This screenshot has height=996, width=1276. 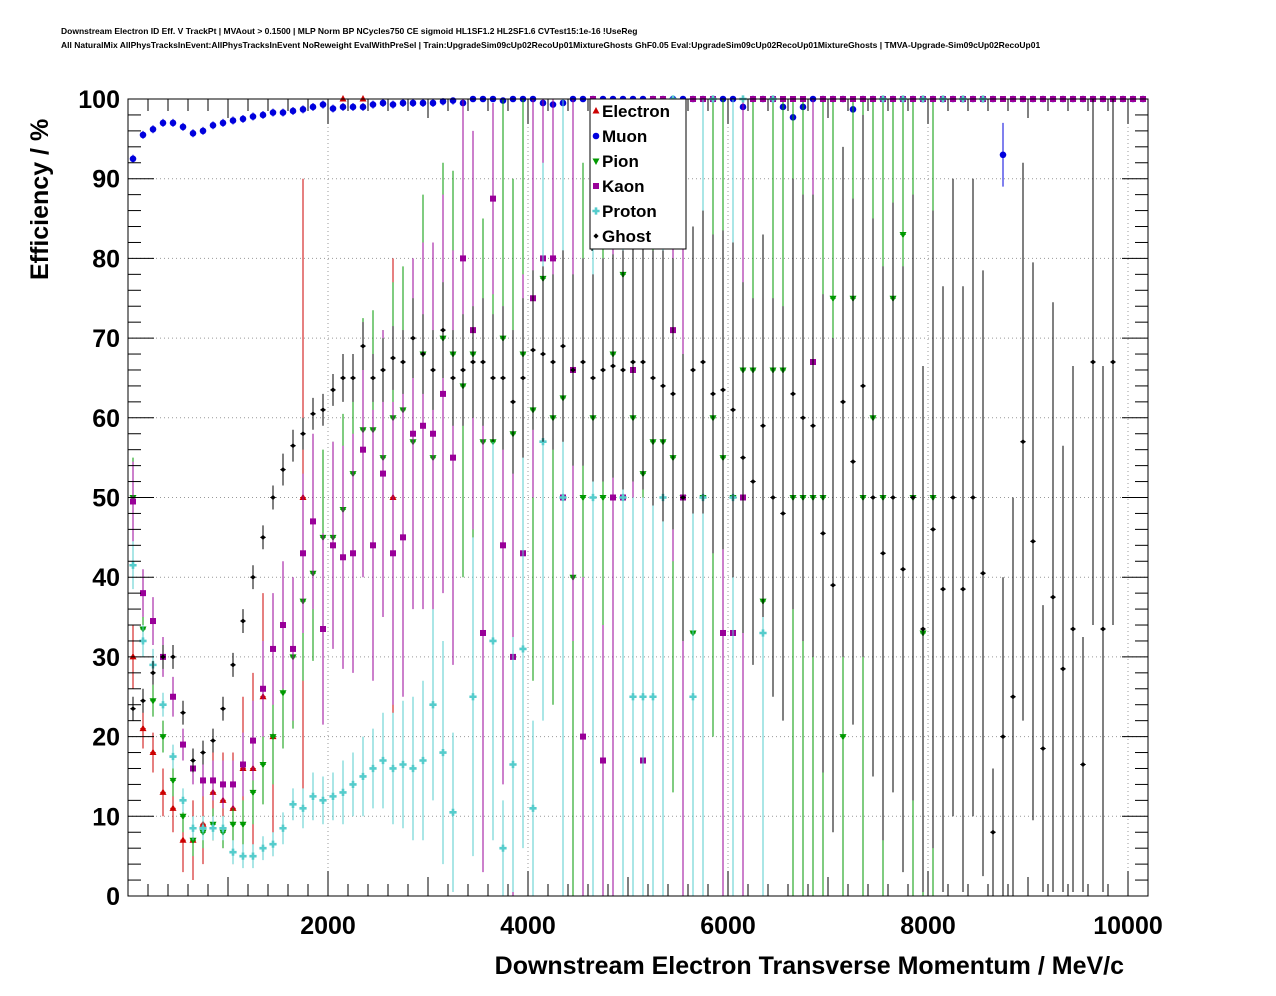 I want to click on legend-label-muon: Muon, so click(x=624, y=136).